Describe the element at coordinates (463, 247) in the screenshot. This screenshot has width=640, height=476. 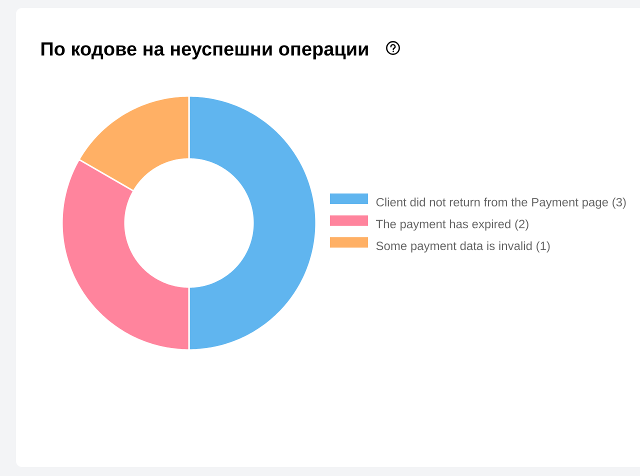
I see `legend-label: Some payment data is invalid (1)` at that location.